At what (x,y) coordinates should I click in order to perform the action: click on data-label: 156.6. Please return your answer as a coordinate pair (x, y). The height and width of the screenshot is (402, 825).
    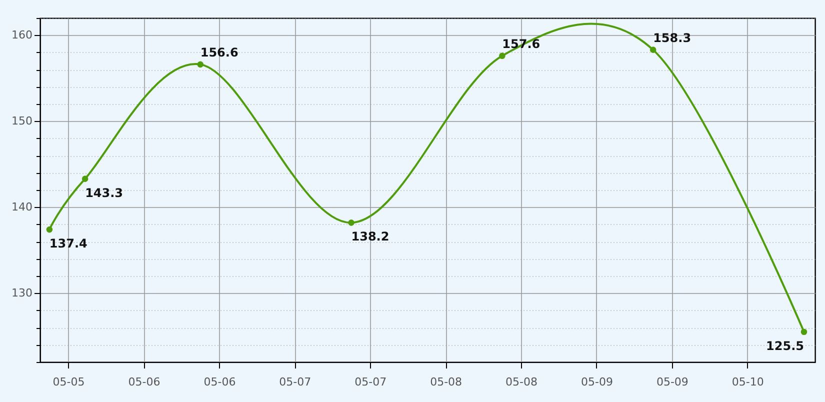
    Looking at the image, I should click on (219, 52).